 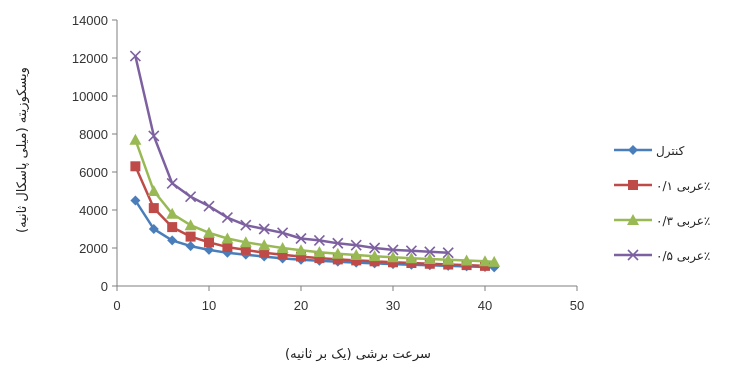 I want to click on legend-label: عربی ۰/۳٪, so click(x=683, y=221).